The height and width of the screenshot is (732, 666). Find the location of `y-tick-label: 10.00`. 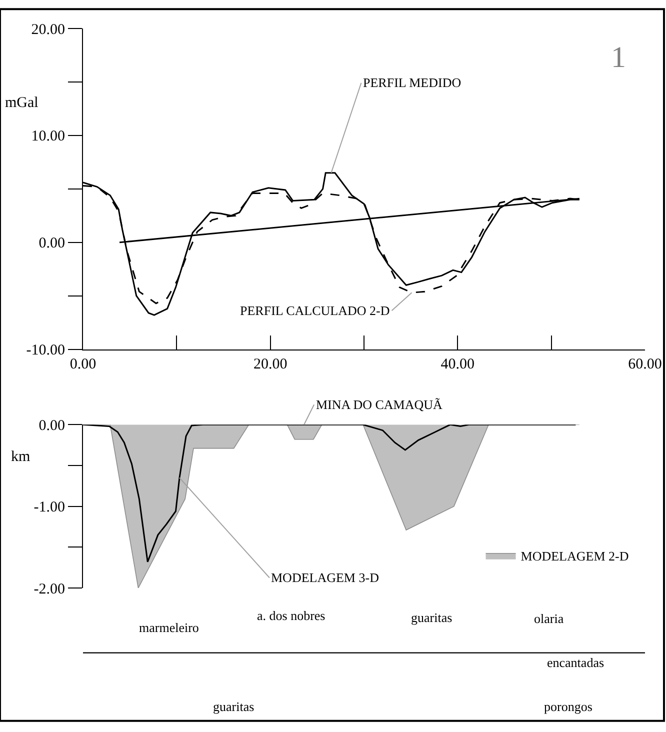

y-tick-label: 10.00 is located at coordinates (48, 136).